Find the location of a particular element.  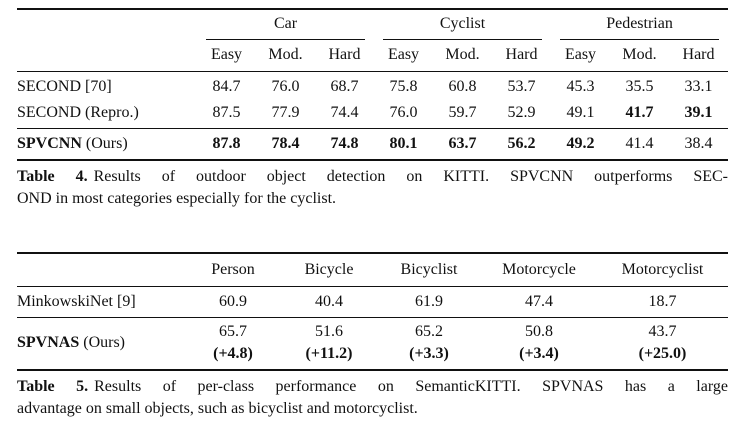

metric-cell-best: 56.2 is located at coordinates (522, 144).